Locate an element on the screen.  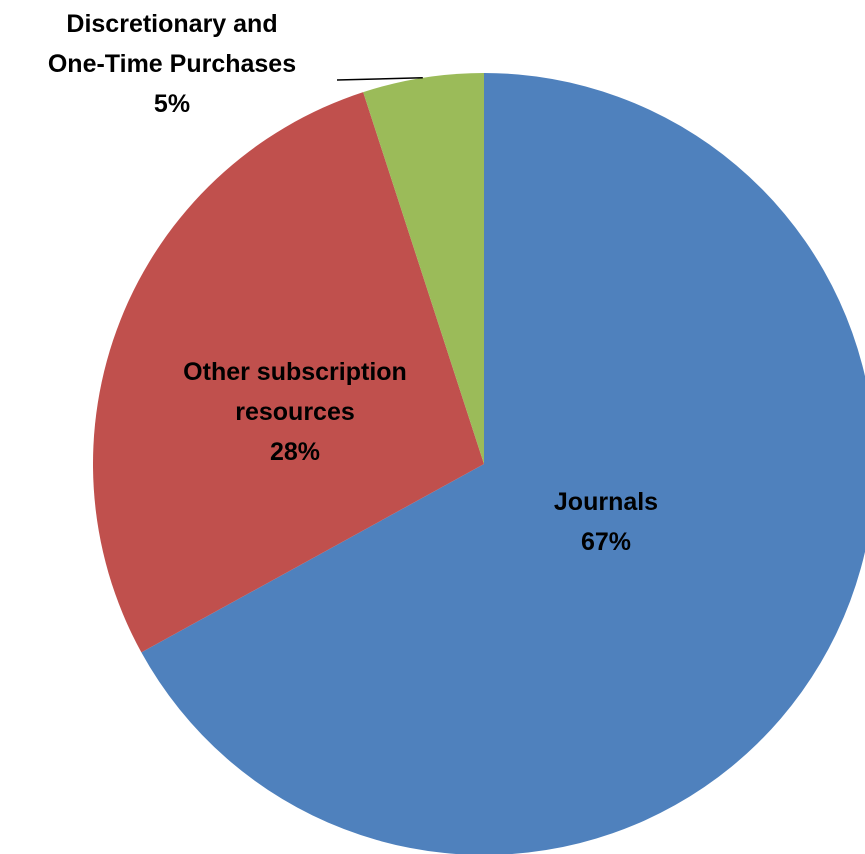
slice-label-1: Journals 67% is located at coordinates (606, 522).